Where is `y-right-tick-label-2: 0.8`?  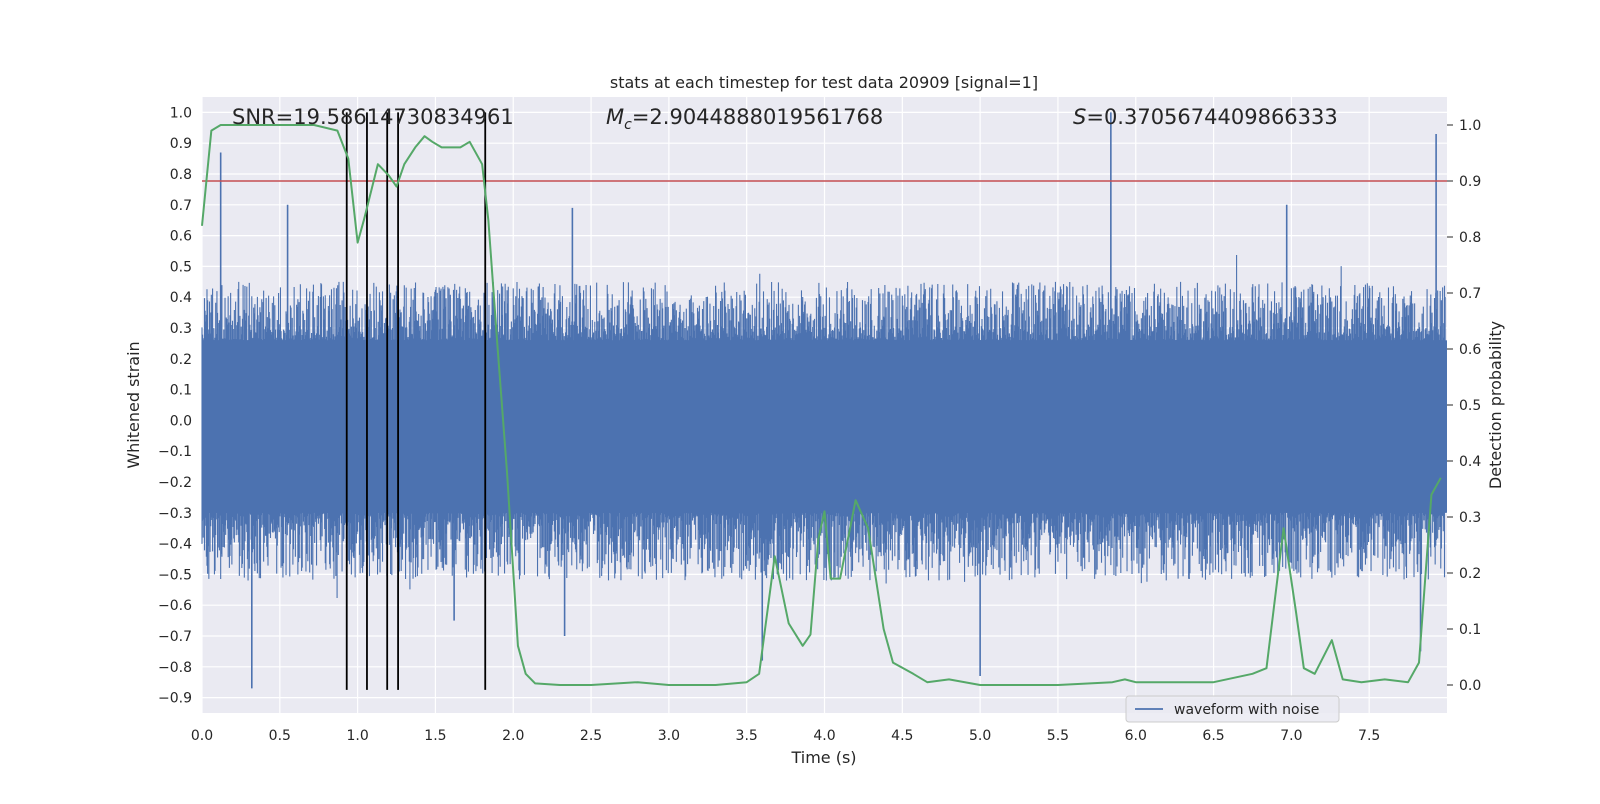 y-right-tick-label-2: 0.8 is located at coordinates (1470, 238).